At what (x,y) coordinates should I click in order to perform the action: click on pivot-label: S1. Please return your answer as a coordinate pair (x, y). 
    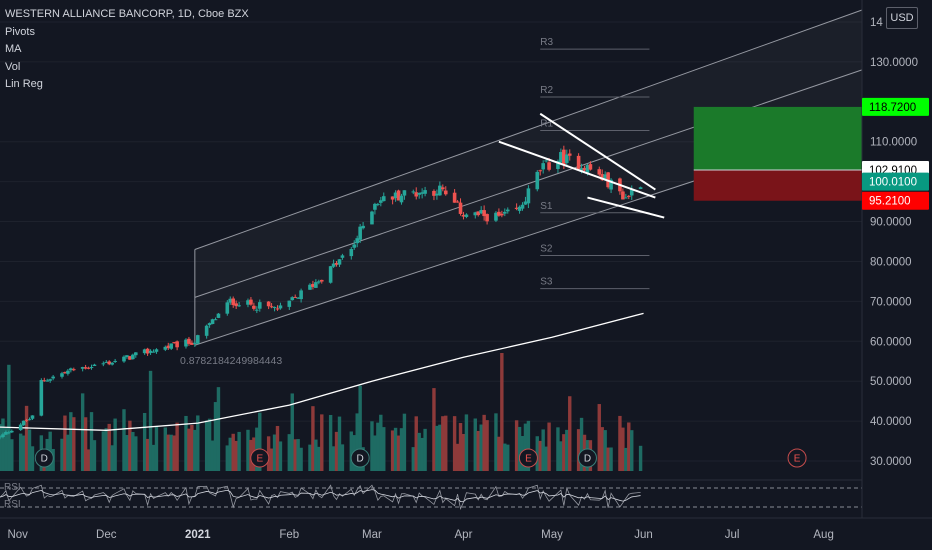
    Looking at the image, I should click on (546, 206).